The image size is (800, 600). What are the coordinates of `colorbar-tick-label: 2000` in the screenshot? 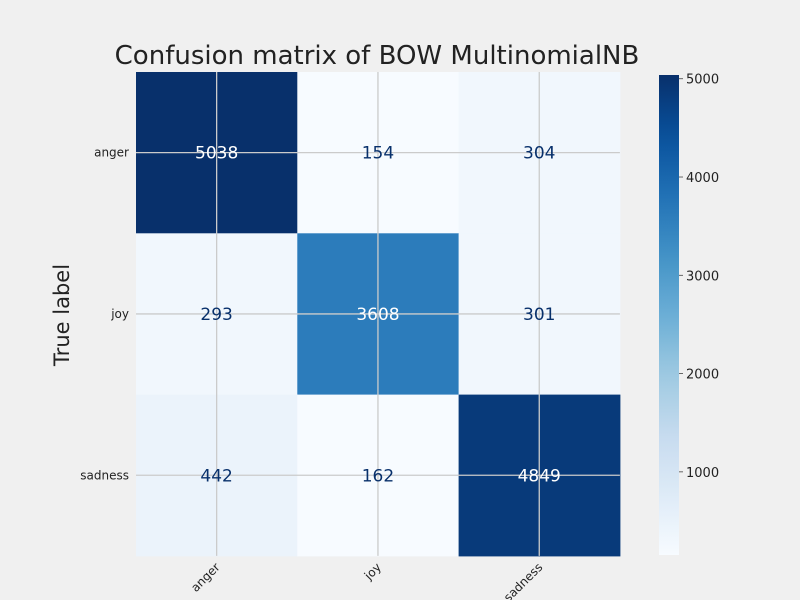 It's located at (702, 375).